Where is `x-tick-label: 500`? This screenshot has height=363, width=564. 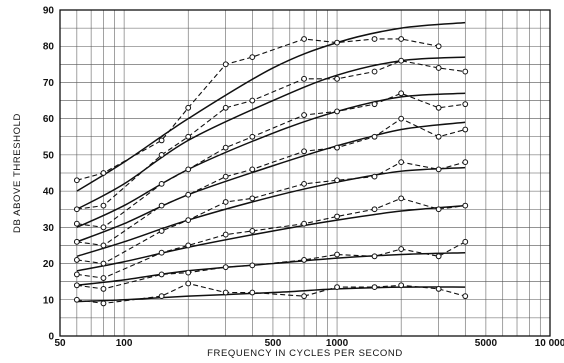
x-tick-label: 500 is located at coordinates (273, 343).